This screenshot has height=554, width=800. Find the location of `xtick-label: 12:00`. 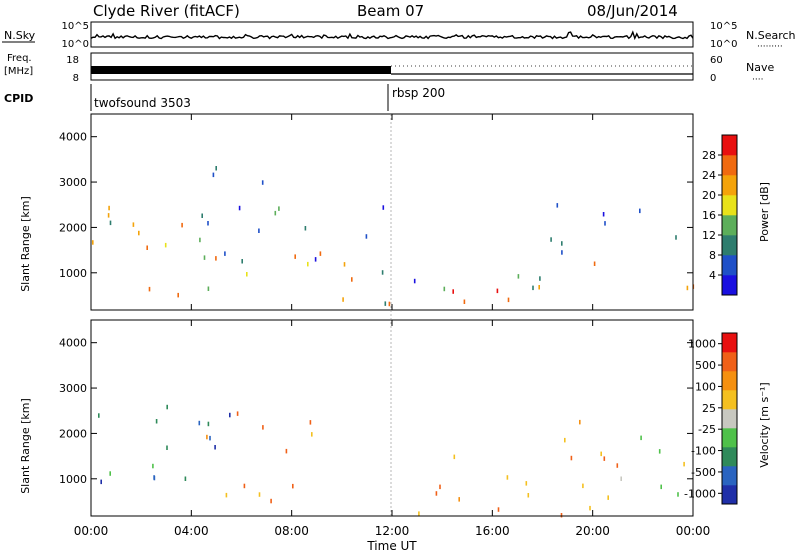

xtick-label: 12:00 is located at coordinates (392, 531).